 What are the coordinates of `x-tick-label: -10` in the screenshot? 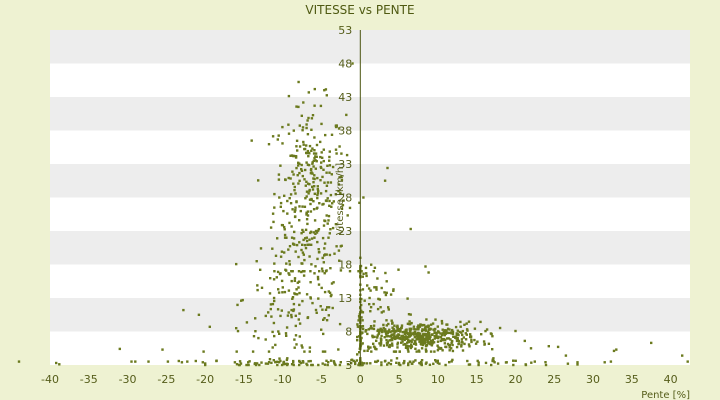 It's located at (283, 379).